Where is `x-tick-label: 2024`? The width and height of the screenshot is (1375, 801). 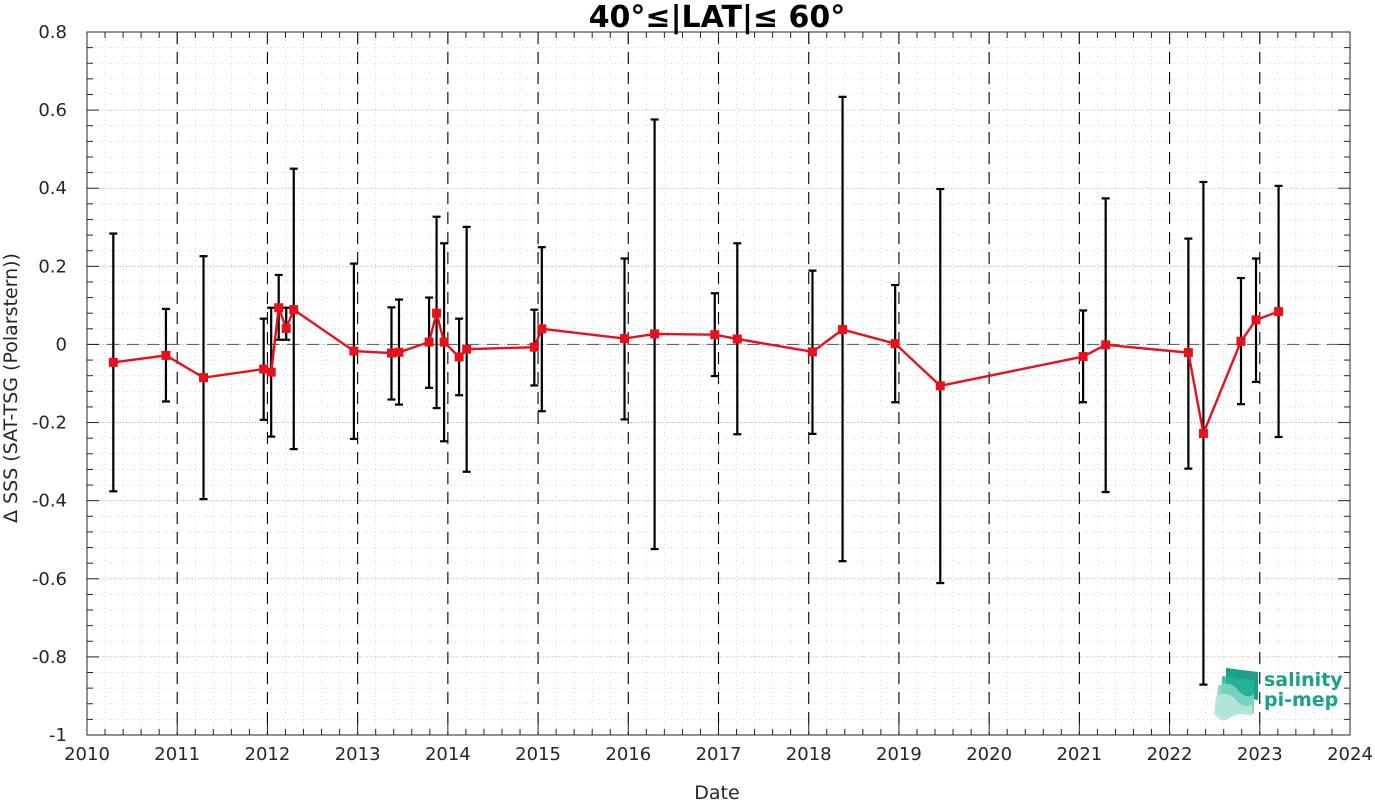 x-tick-label: 2024 is located at coordinates (1350, 754).